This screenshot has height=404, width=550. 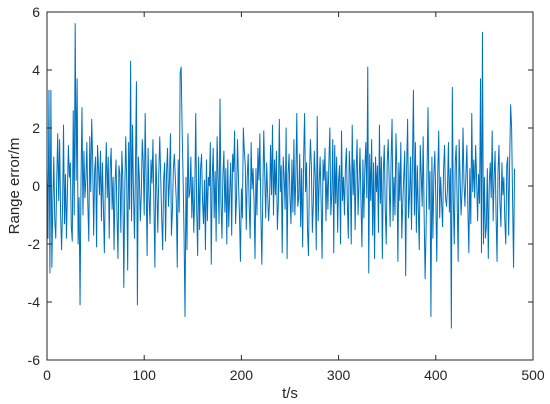 What do you see at coordinates (436, 375) in the screenshot?
I see `x-tick-label: 400` at bounding box center [436, 375].